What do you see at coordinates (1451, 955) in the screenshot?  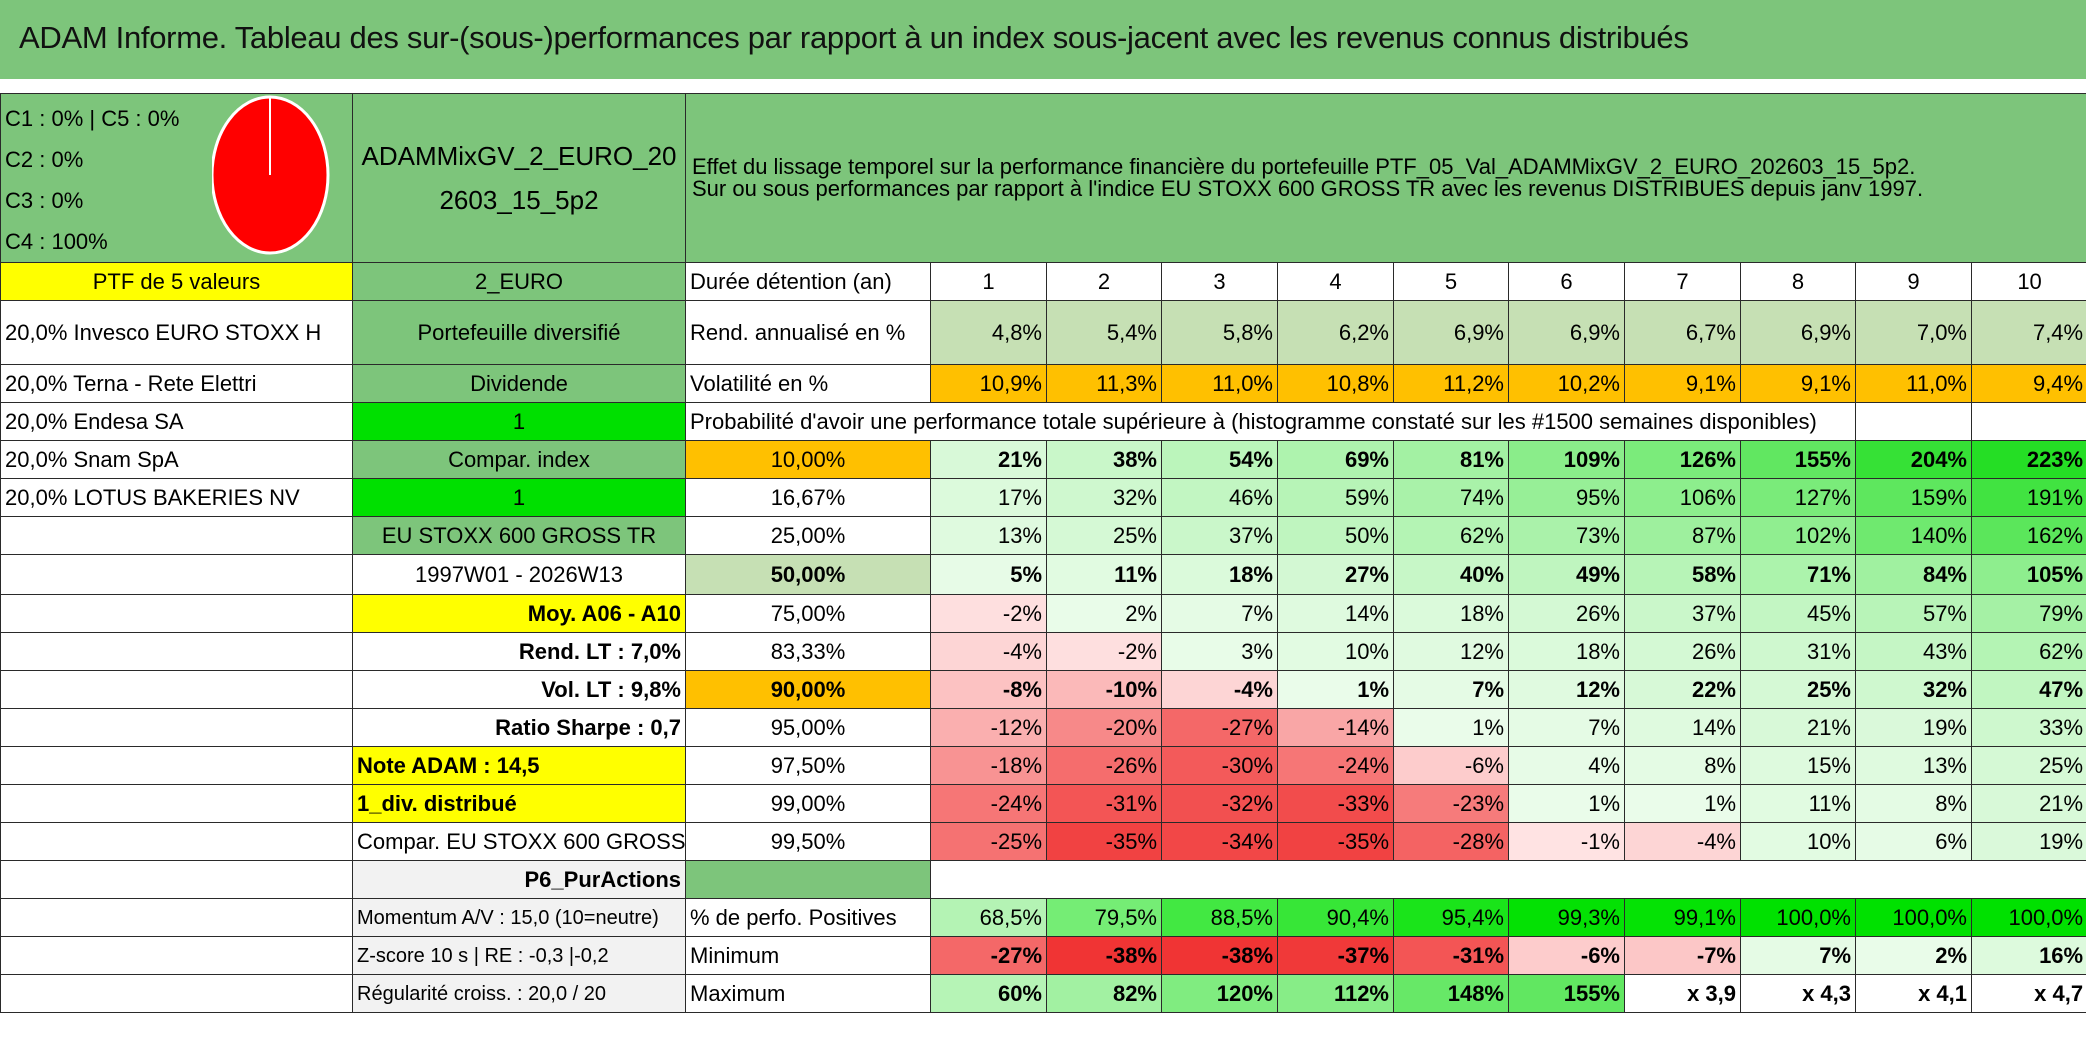 I see `minimum-value: -31%` at bounding box center [1451, 955].